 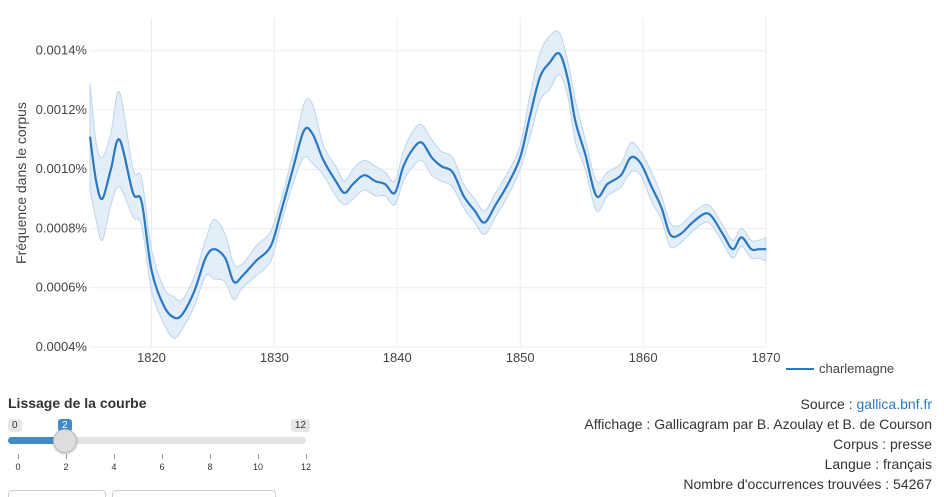 What do you see at coordinates (77, 403) in the screenshot?
I see `smoothing-title: Lissage de la courbe` at bounding box center [77, 403].